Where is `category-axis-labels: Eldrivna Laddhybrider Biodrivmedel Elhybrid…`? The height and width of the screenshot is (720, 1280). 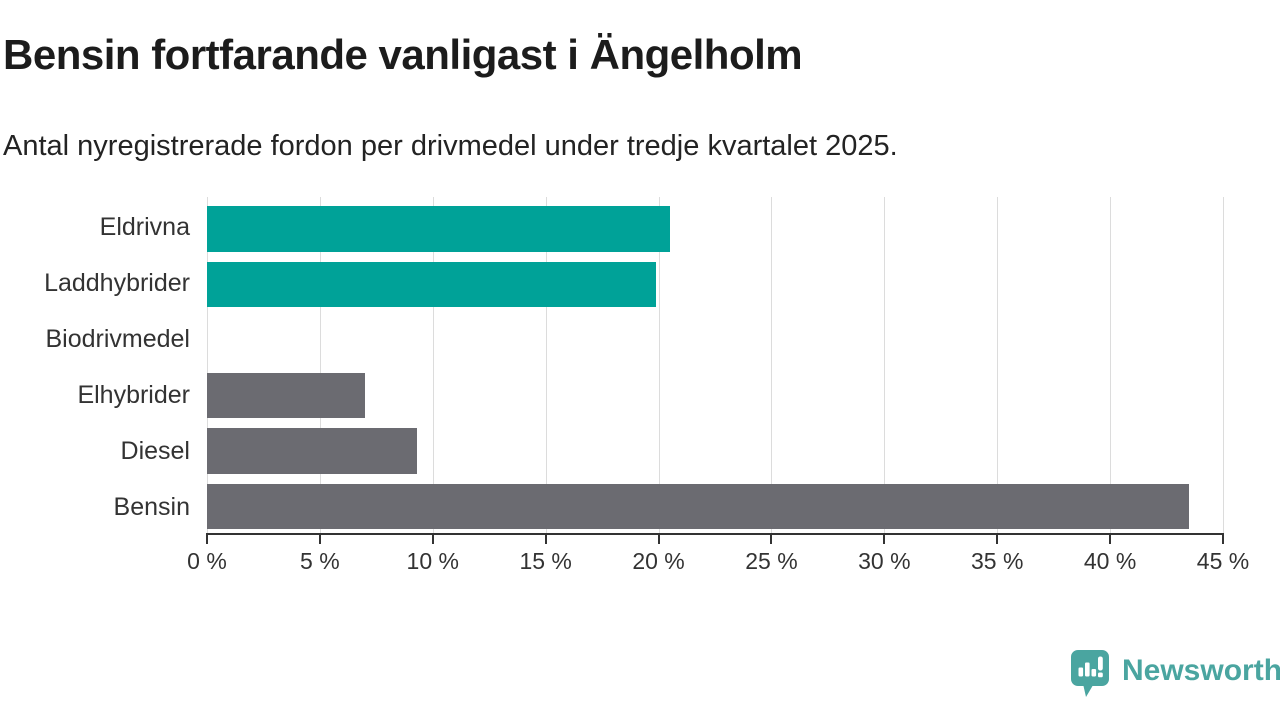
category-axis-labels: Eldrivna Laddhybrider Biodrivmedel Elhybrid… is located at coordinates (95, 365).